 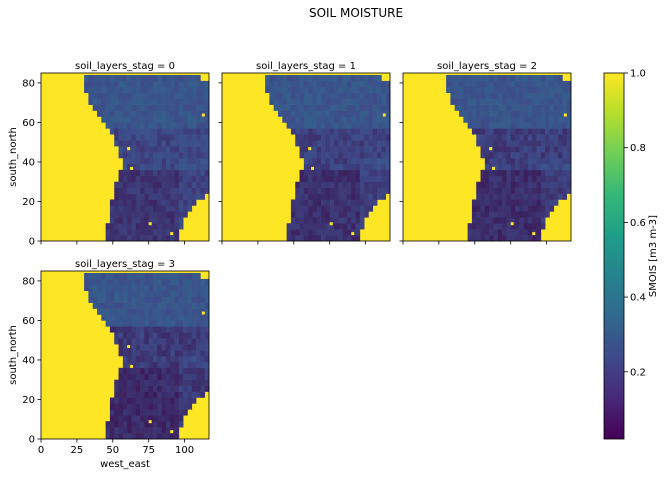 What do you see at coordinates (28, 123) in the screenshot?
I see `y-tick-label: 60` at bounding box center [28, 123].